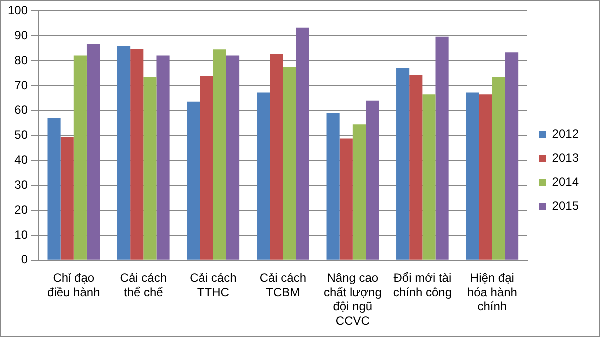  Describe the element at coordinates (566, 133) in the screenshot. I see `legend-label: 2012` at that location.